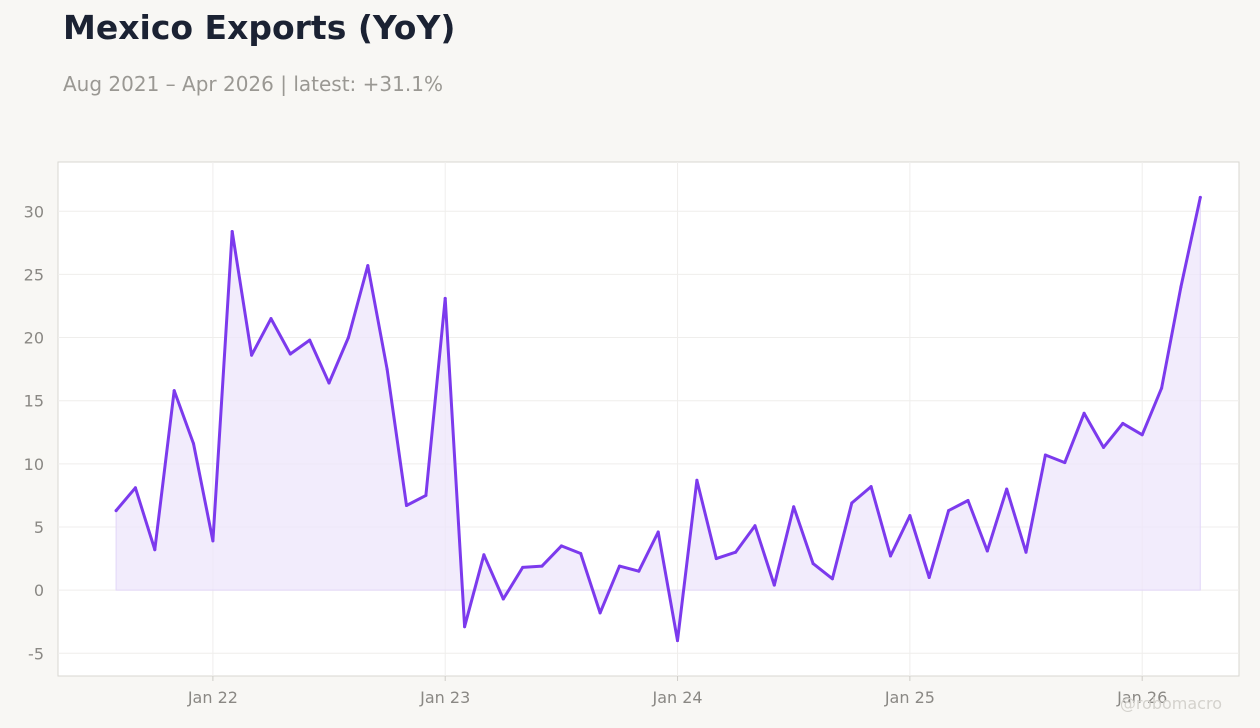 This screenshot has width=1260, height=728. Describe the element at coordinates (444, 697) in the screenshot. I see `x-tick-label: Jan 23` at that location.